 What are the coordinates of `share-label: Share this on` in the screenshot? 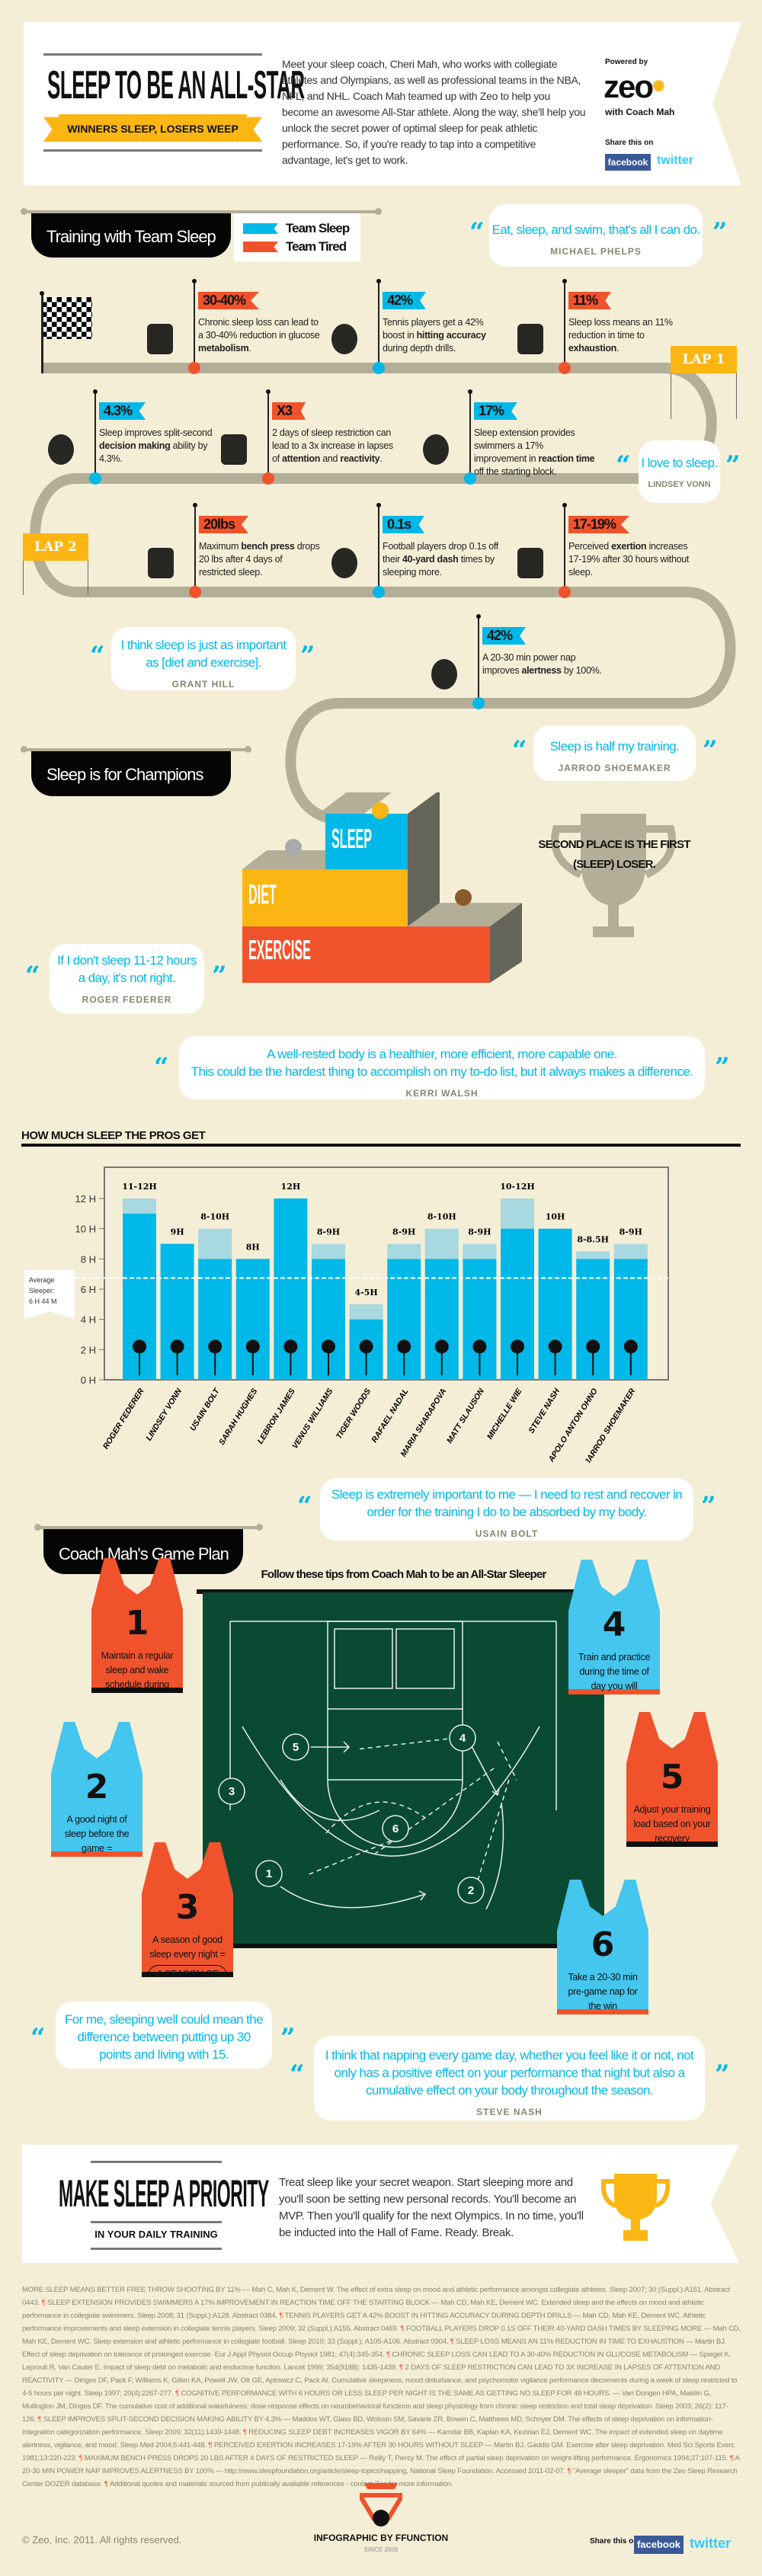 It's located at (614, 2541).